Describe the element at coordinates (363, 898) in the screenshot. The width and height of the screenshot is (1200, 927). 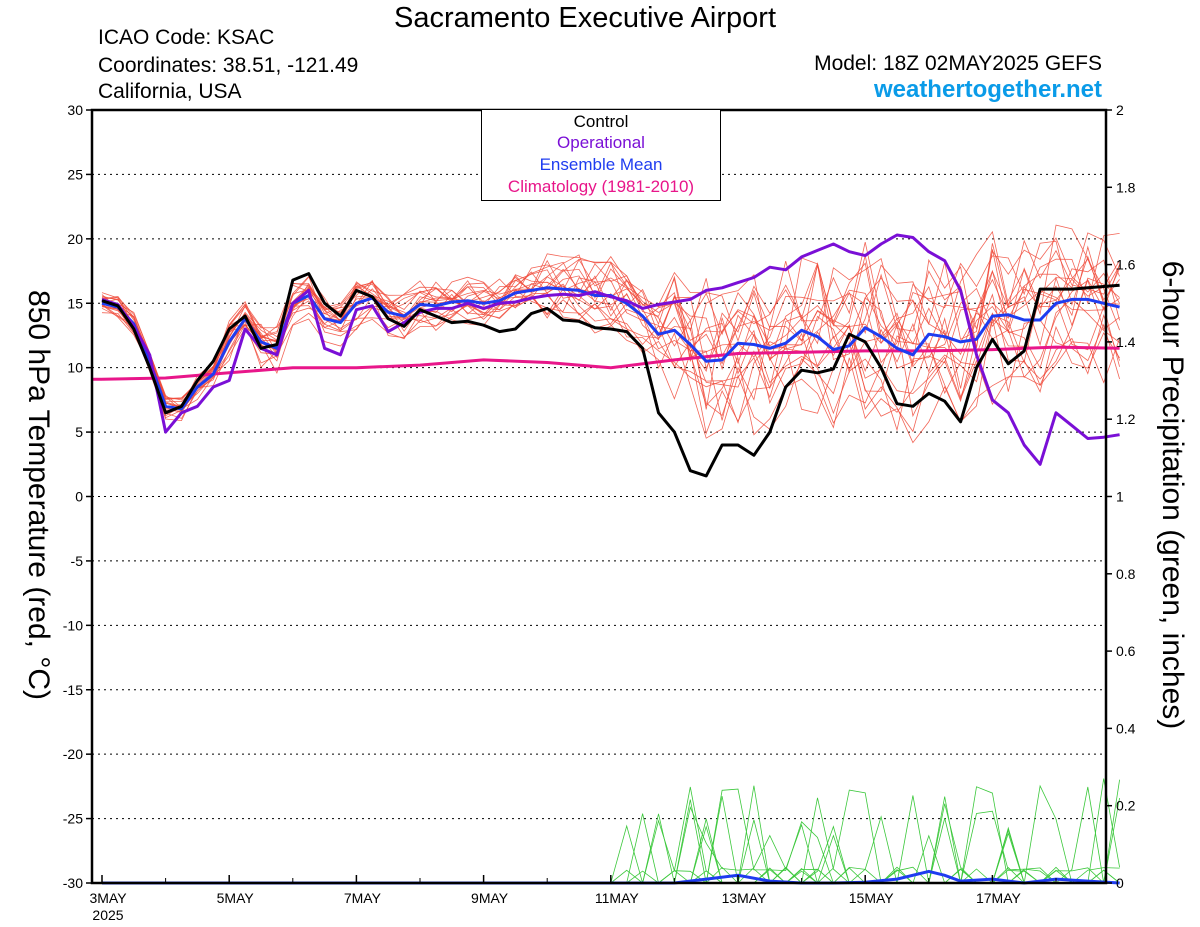
I see `x-tick-label: 7MAY` at that location.